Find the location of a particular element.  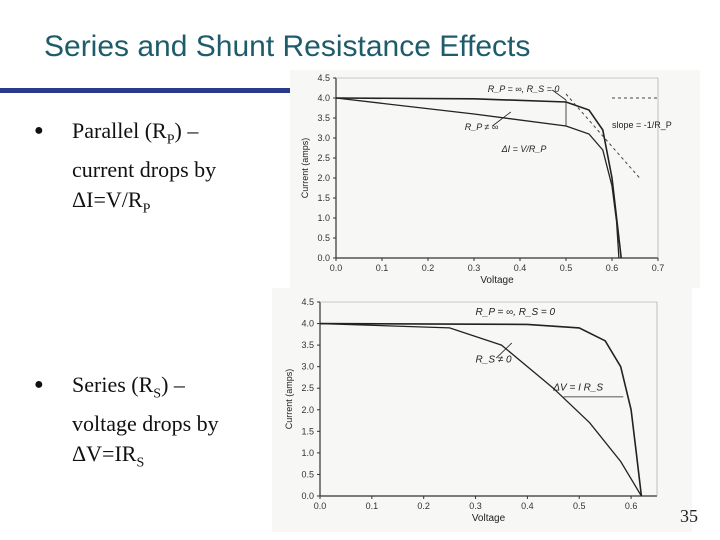

annotation-delta: ΔI = V/R_P is located at coordinates (524, 149).